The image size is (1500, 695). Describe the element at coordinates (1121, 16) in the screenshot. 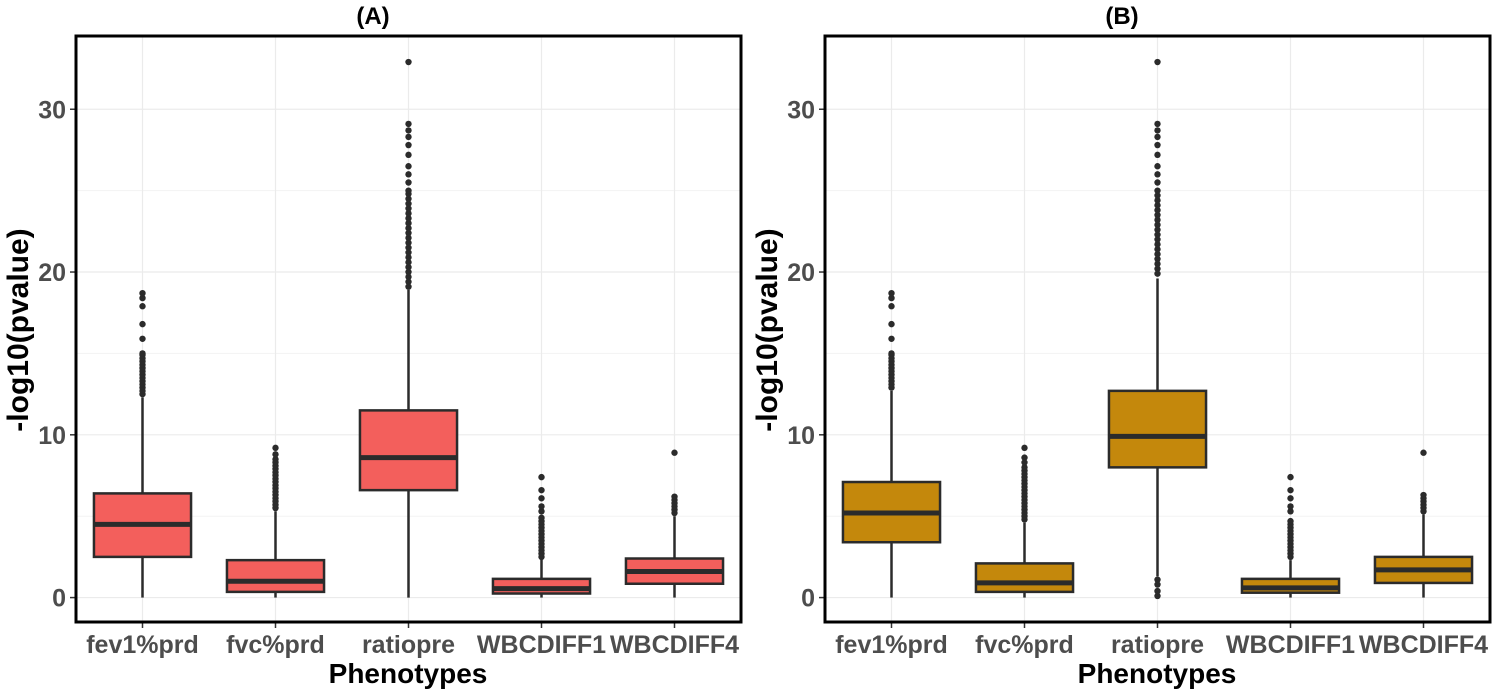

I see `panel-title: (B)` at that location.